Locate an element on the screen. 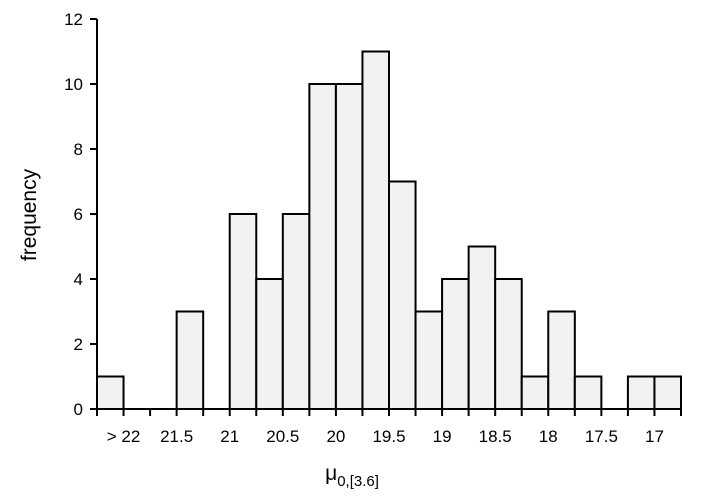 This screenshot has width=702, height=500. x-tick-label-3: 20.5 is located at coordinates (282, 436).